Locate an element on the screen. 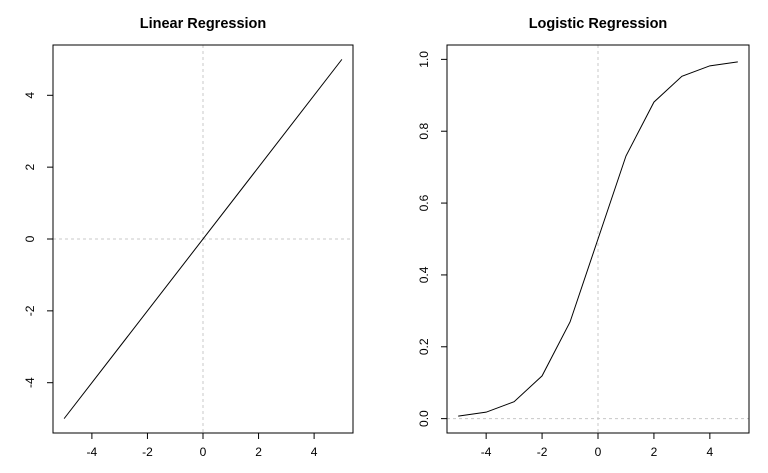 This screenshot has width=768, height=473. linear-x-tick-label: 2 is located at coordinates (258, 452).